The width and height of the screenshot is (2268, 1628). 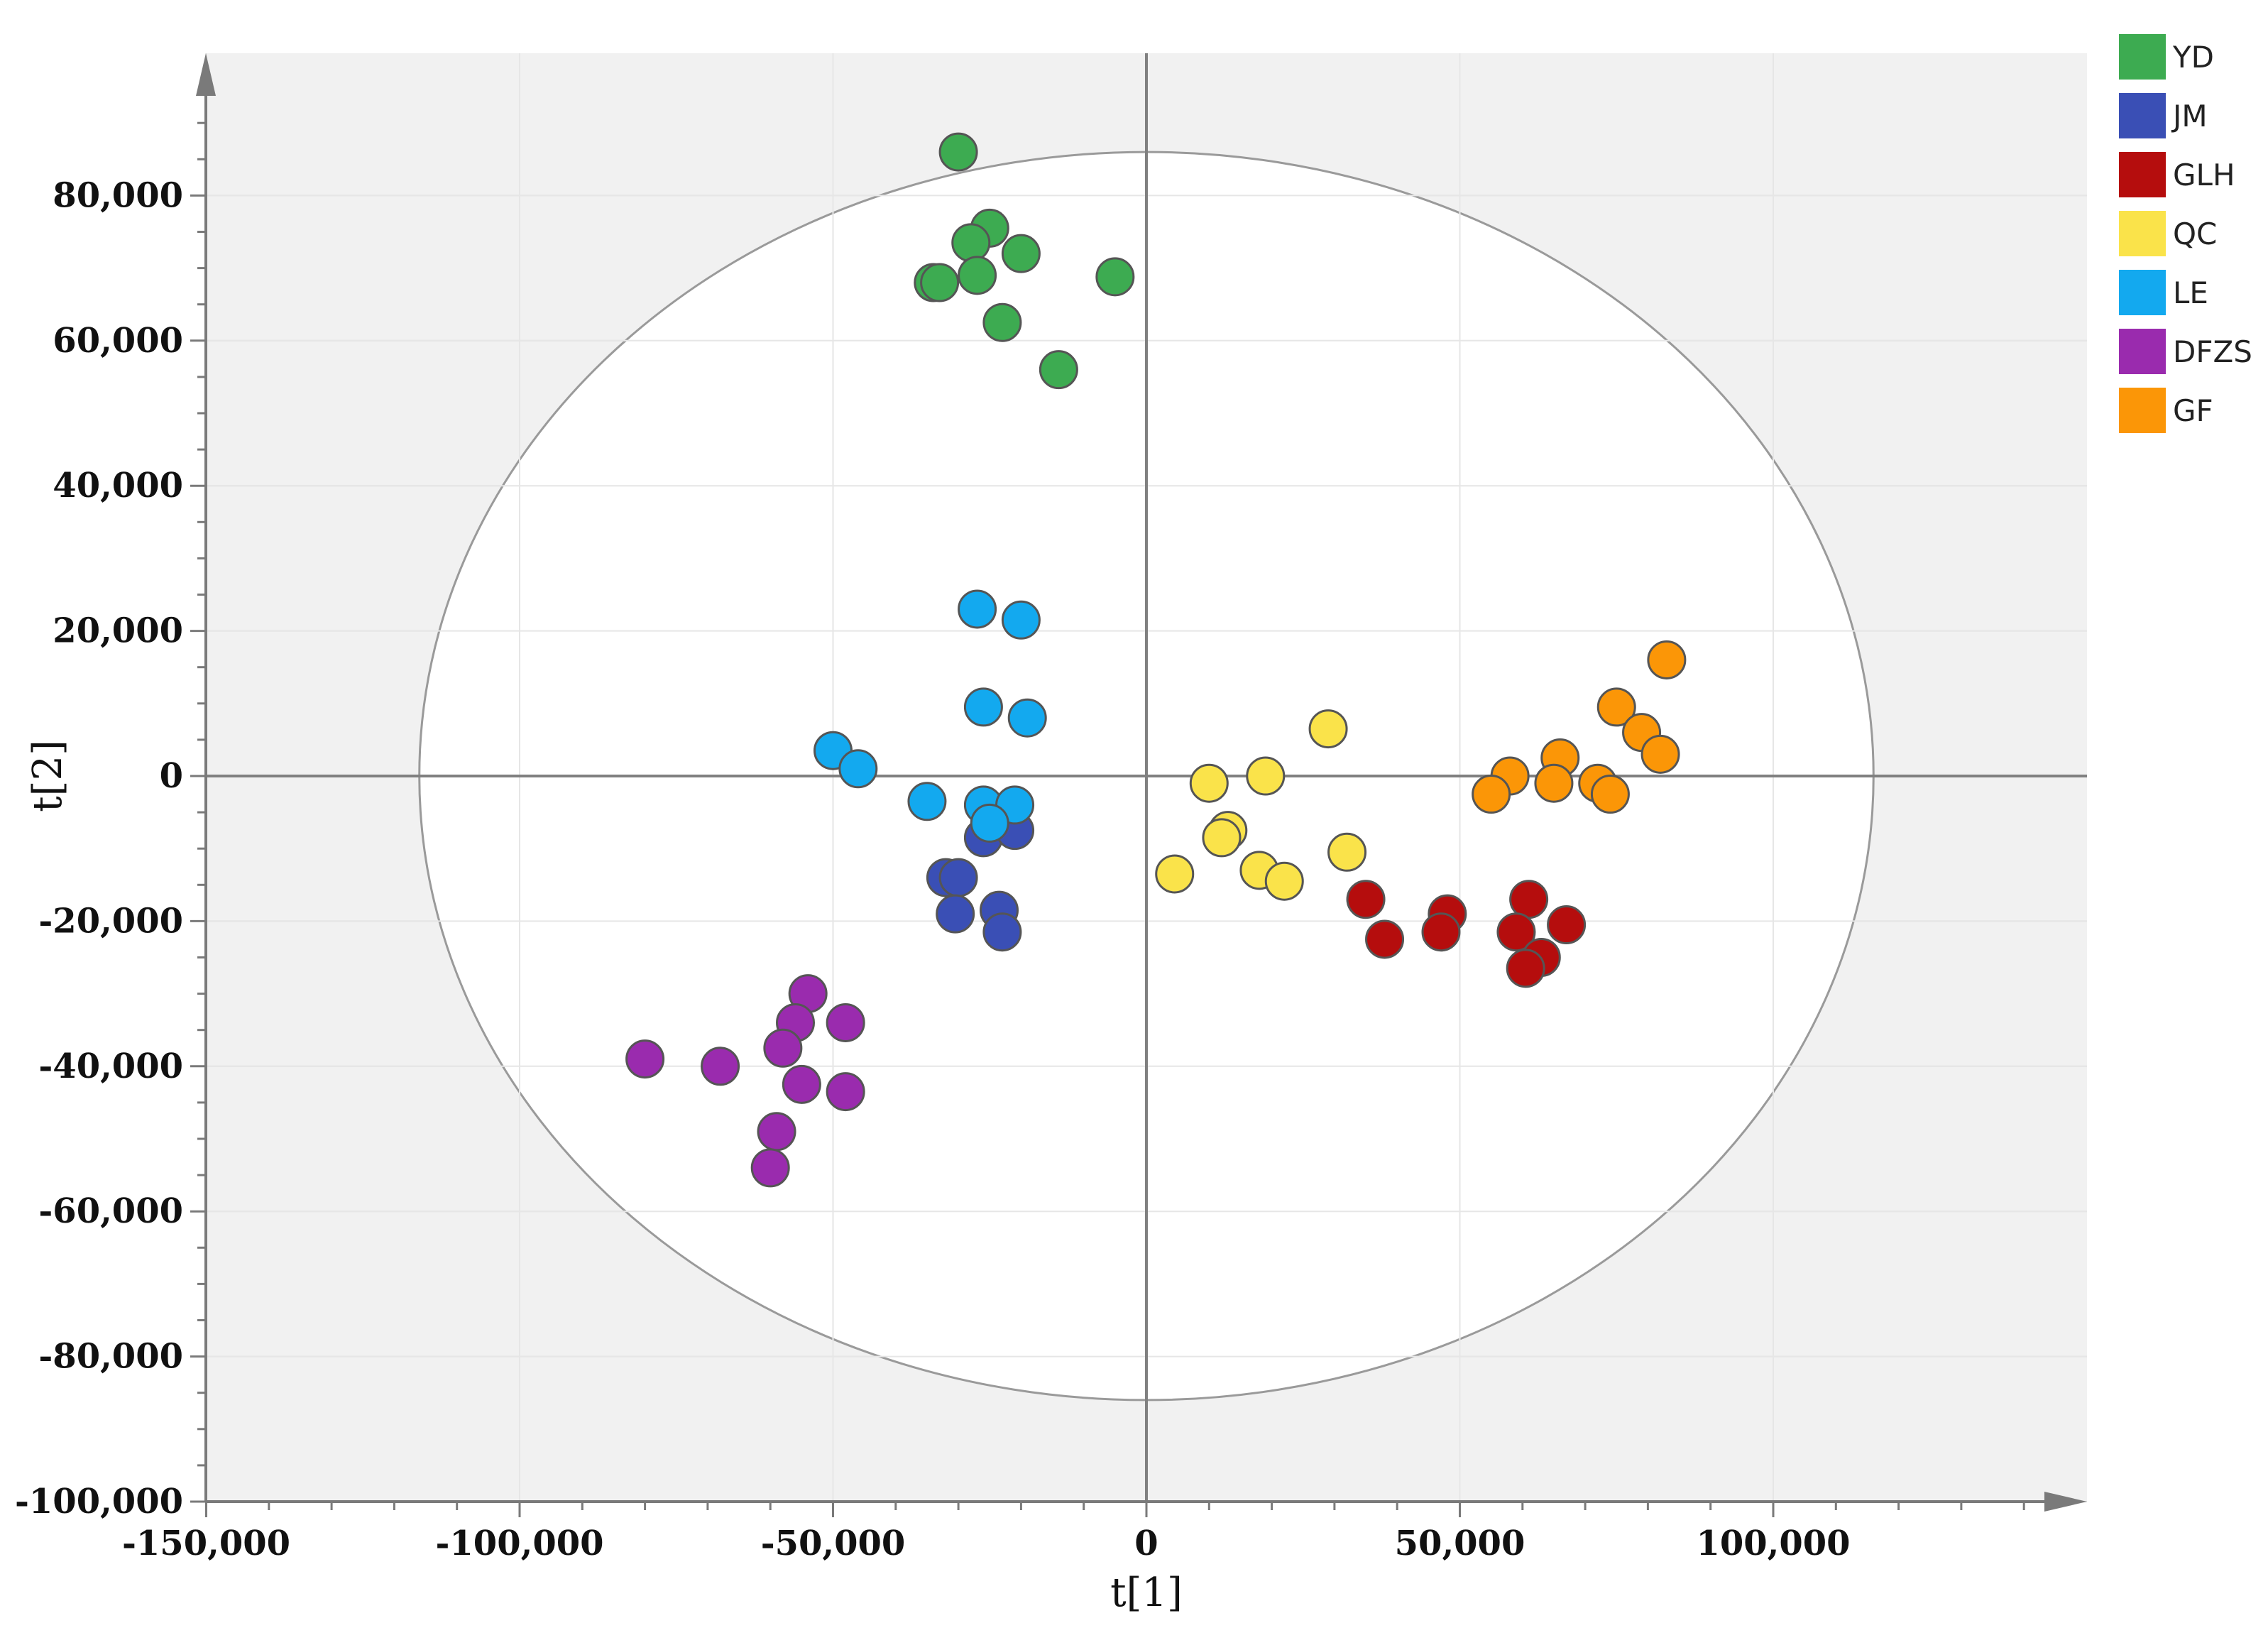 I want to click on legend-swatch-yd, so click(x=2143, y=57).